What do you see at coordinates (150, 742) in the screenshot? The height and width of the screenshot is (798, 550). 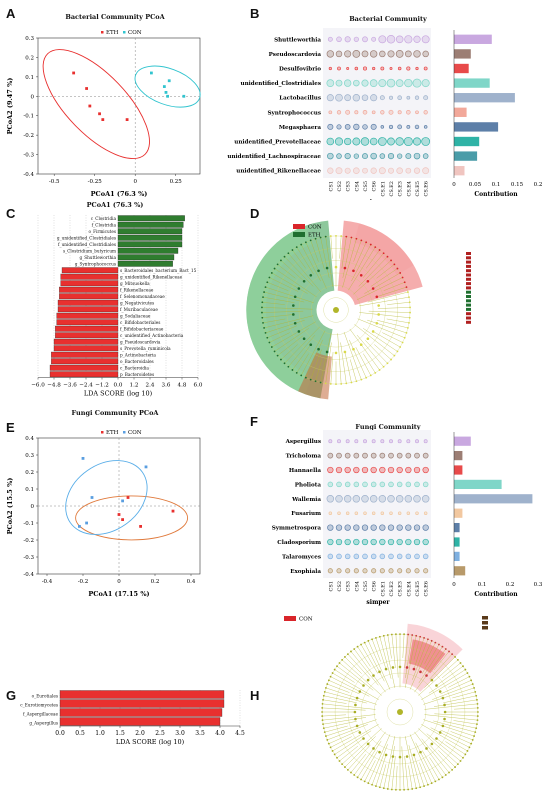 I see `x-axis-label: LDA SCORE (log 10)` at bounding box center [150, 742].